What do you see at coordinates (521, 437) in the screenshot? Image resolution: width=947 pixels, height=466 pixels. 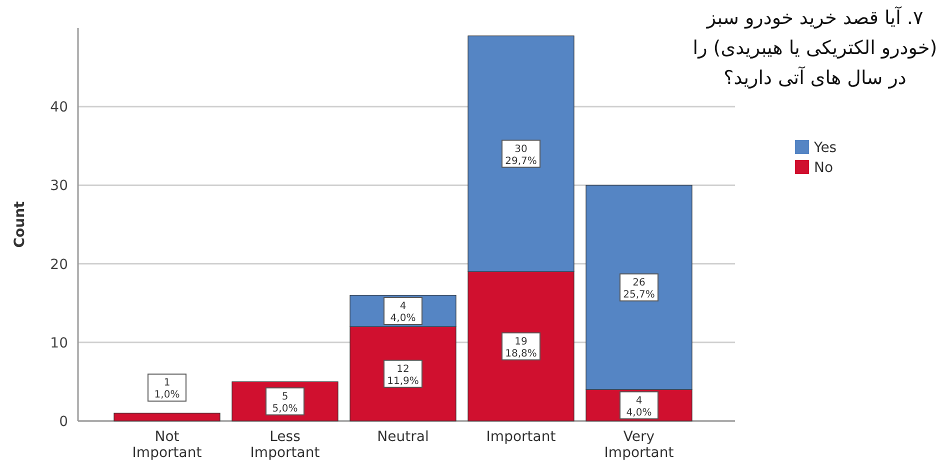 I see `x-tick-label: Important` at bounding box center [521, 437].